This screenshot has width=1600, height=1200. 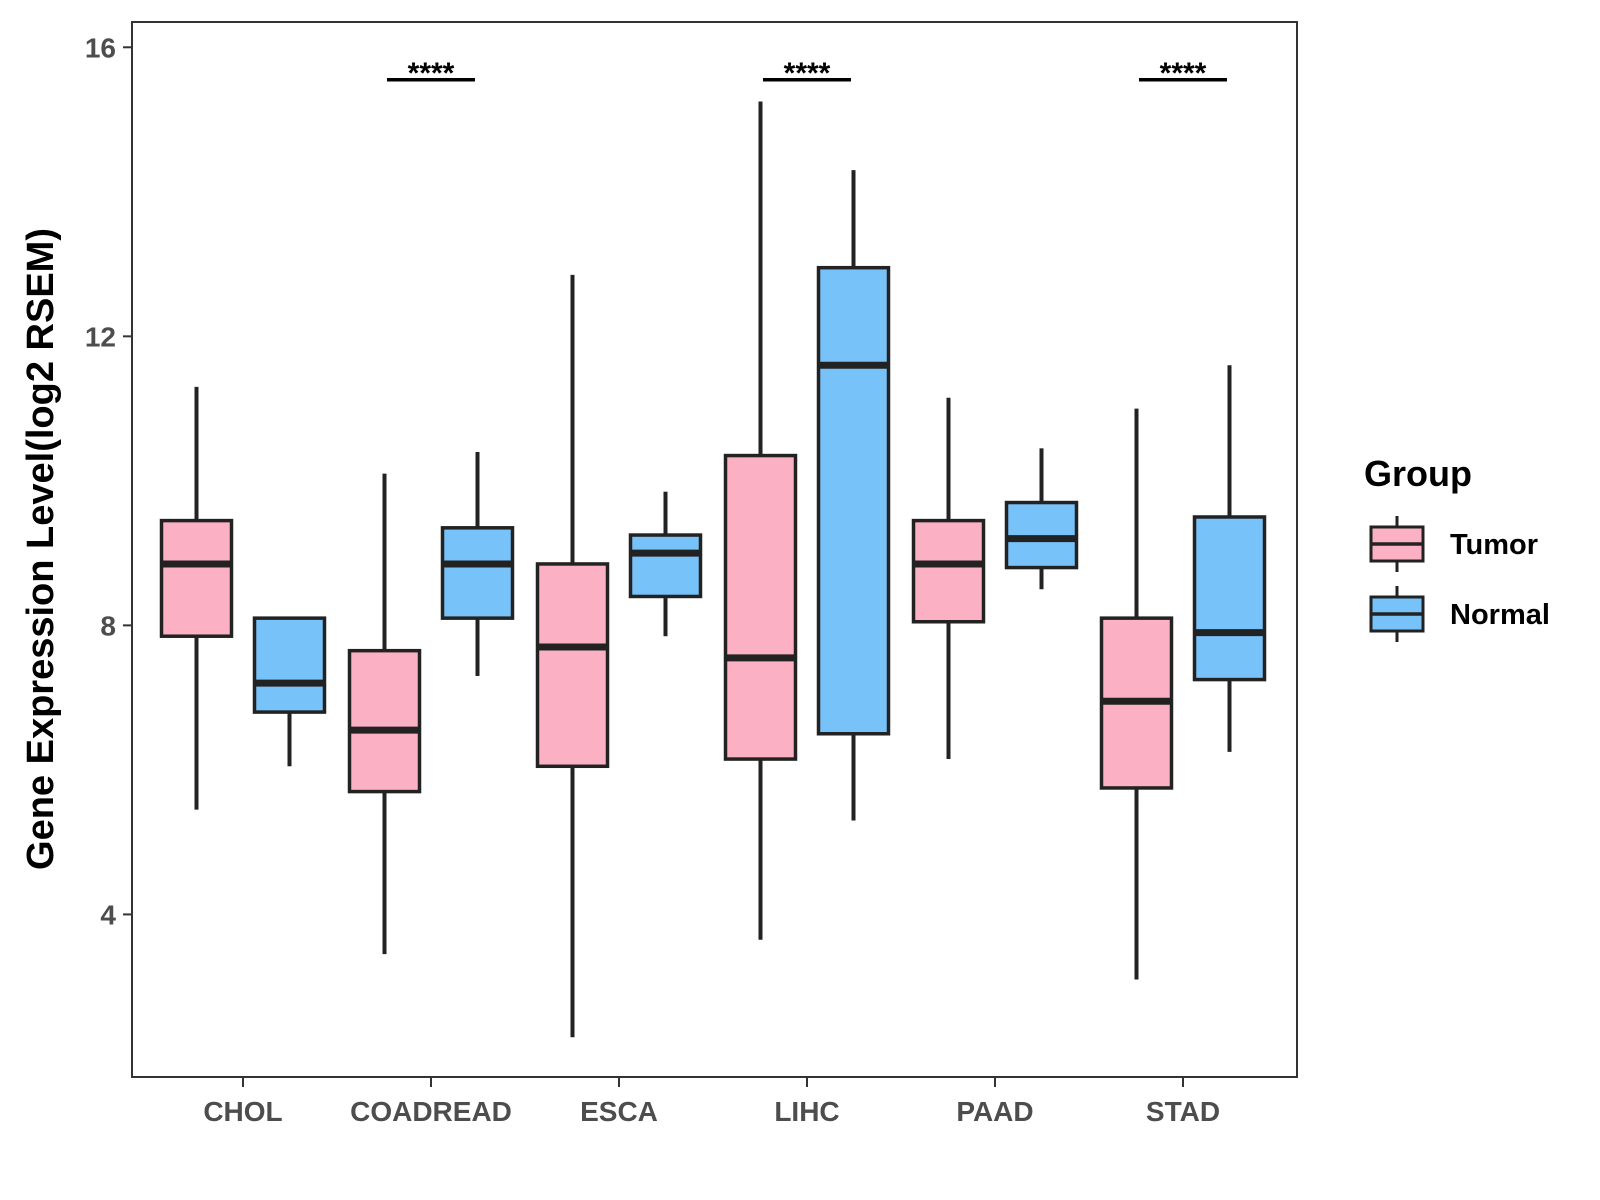 I want to click on box-normal-chol, so click(x=289, y=691).